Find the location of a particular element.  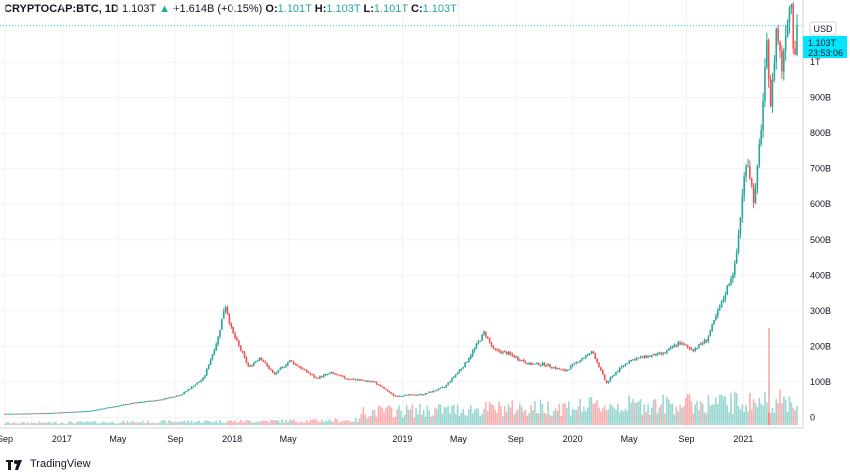

currency-badge is located at coordinates (823, 28).